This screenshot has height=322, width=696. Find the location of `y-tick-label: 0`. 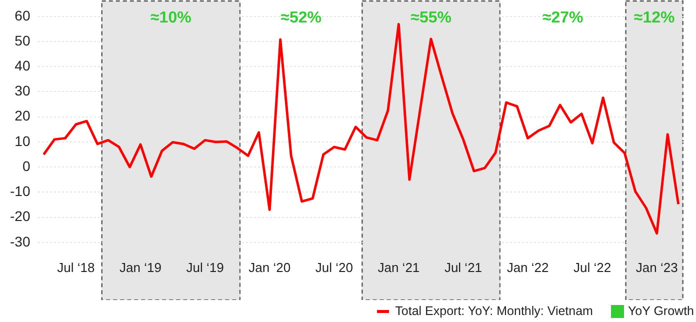

y-tick-label: 0 is located at coordinates (26, 166).